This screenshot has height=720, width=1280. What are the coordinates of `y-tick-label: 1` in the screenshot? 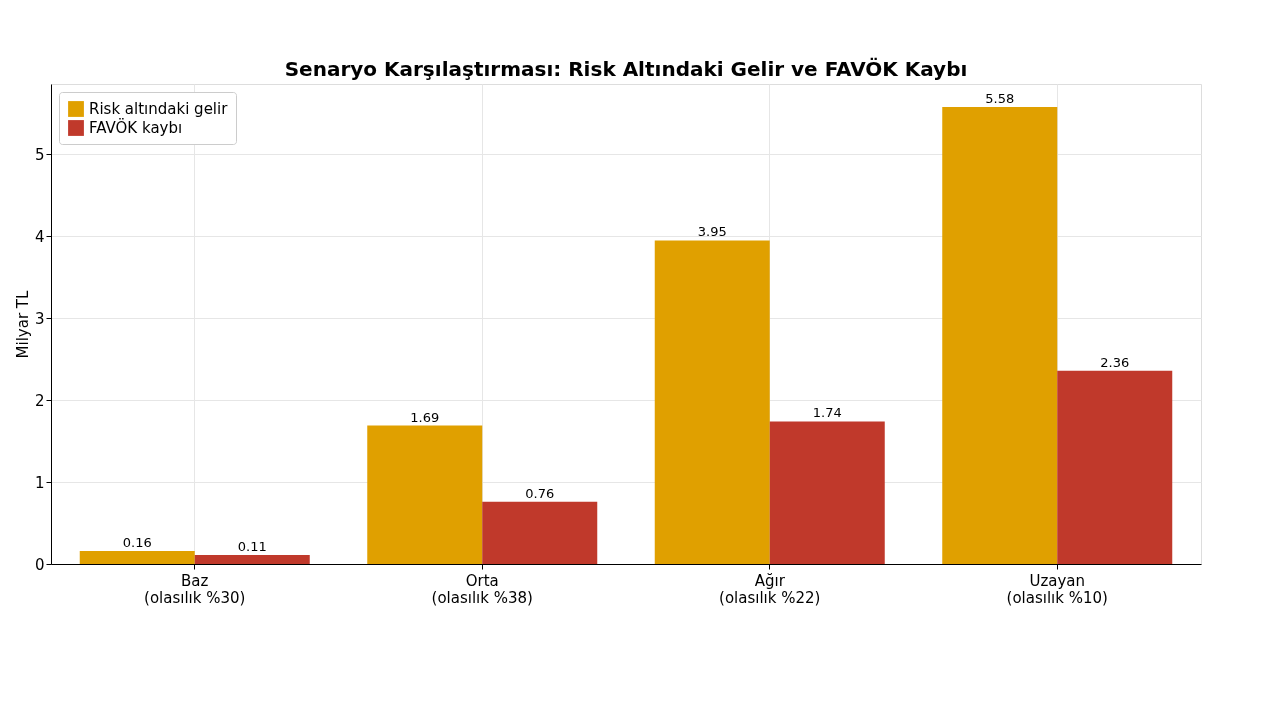 It's located at (39, 482).